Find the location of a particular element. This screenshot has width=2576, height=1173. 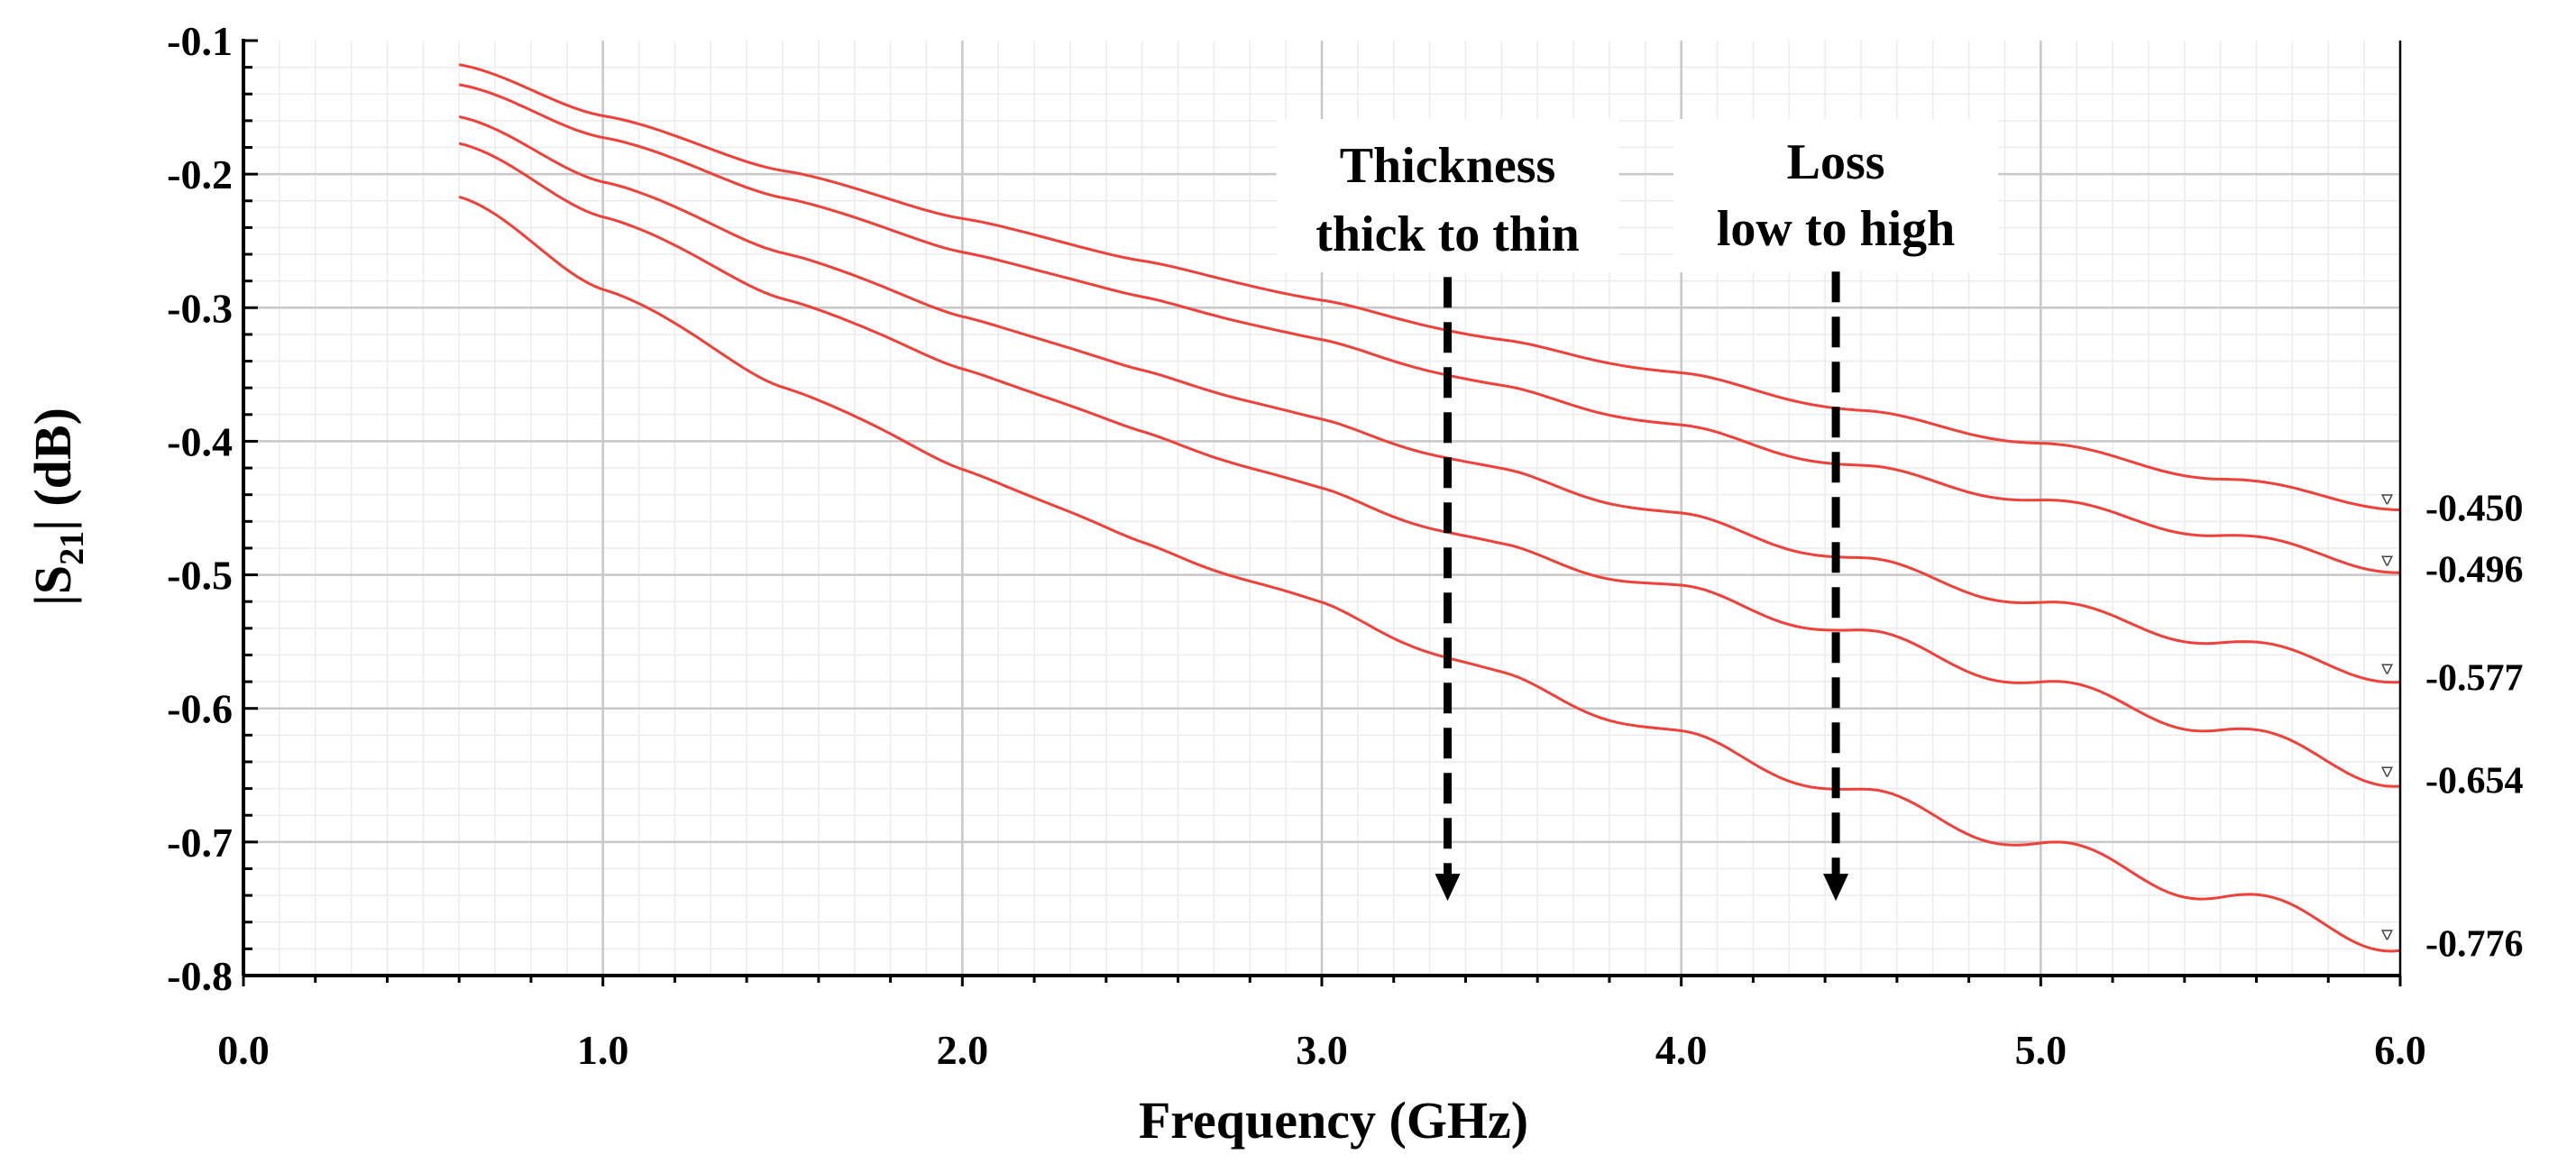

end-marker-curve-2: ᐊ is located at coordinates (2388, 560).